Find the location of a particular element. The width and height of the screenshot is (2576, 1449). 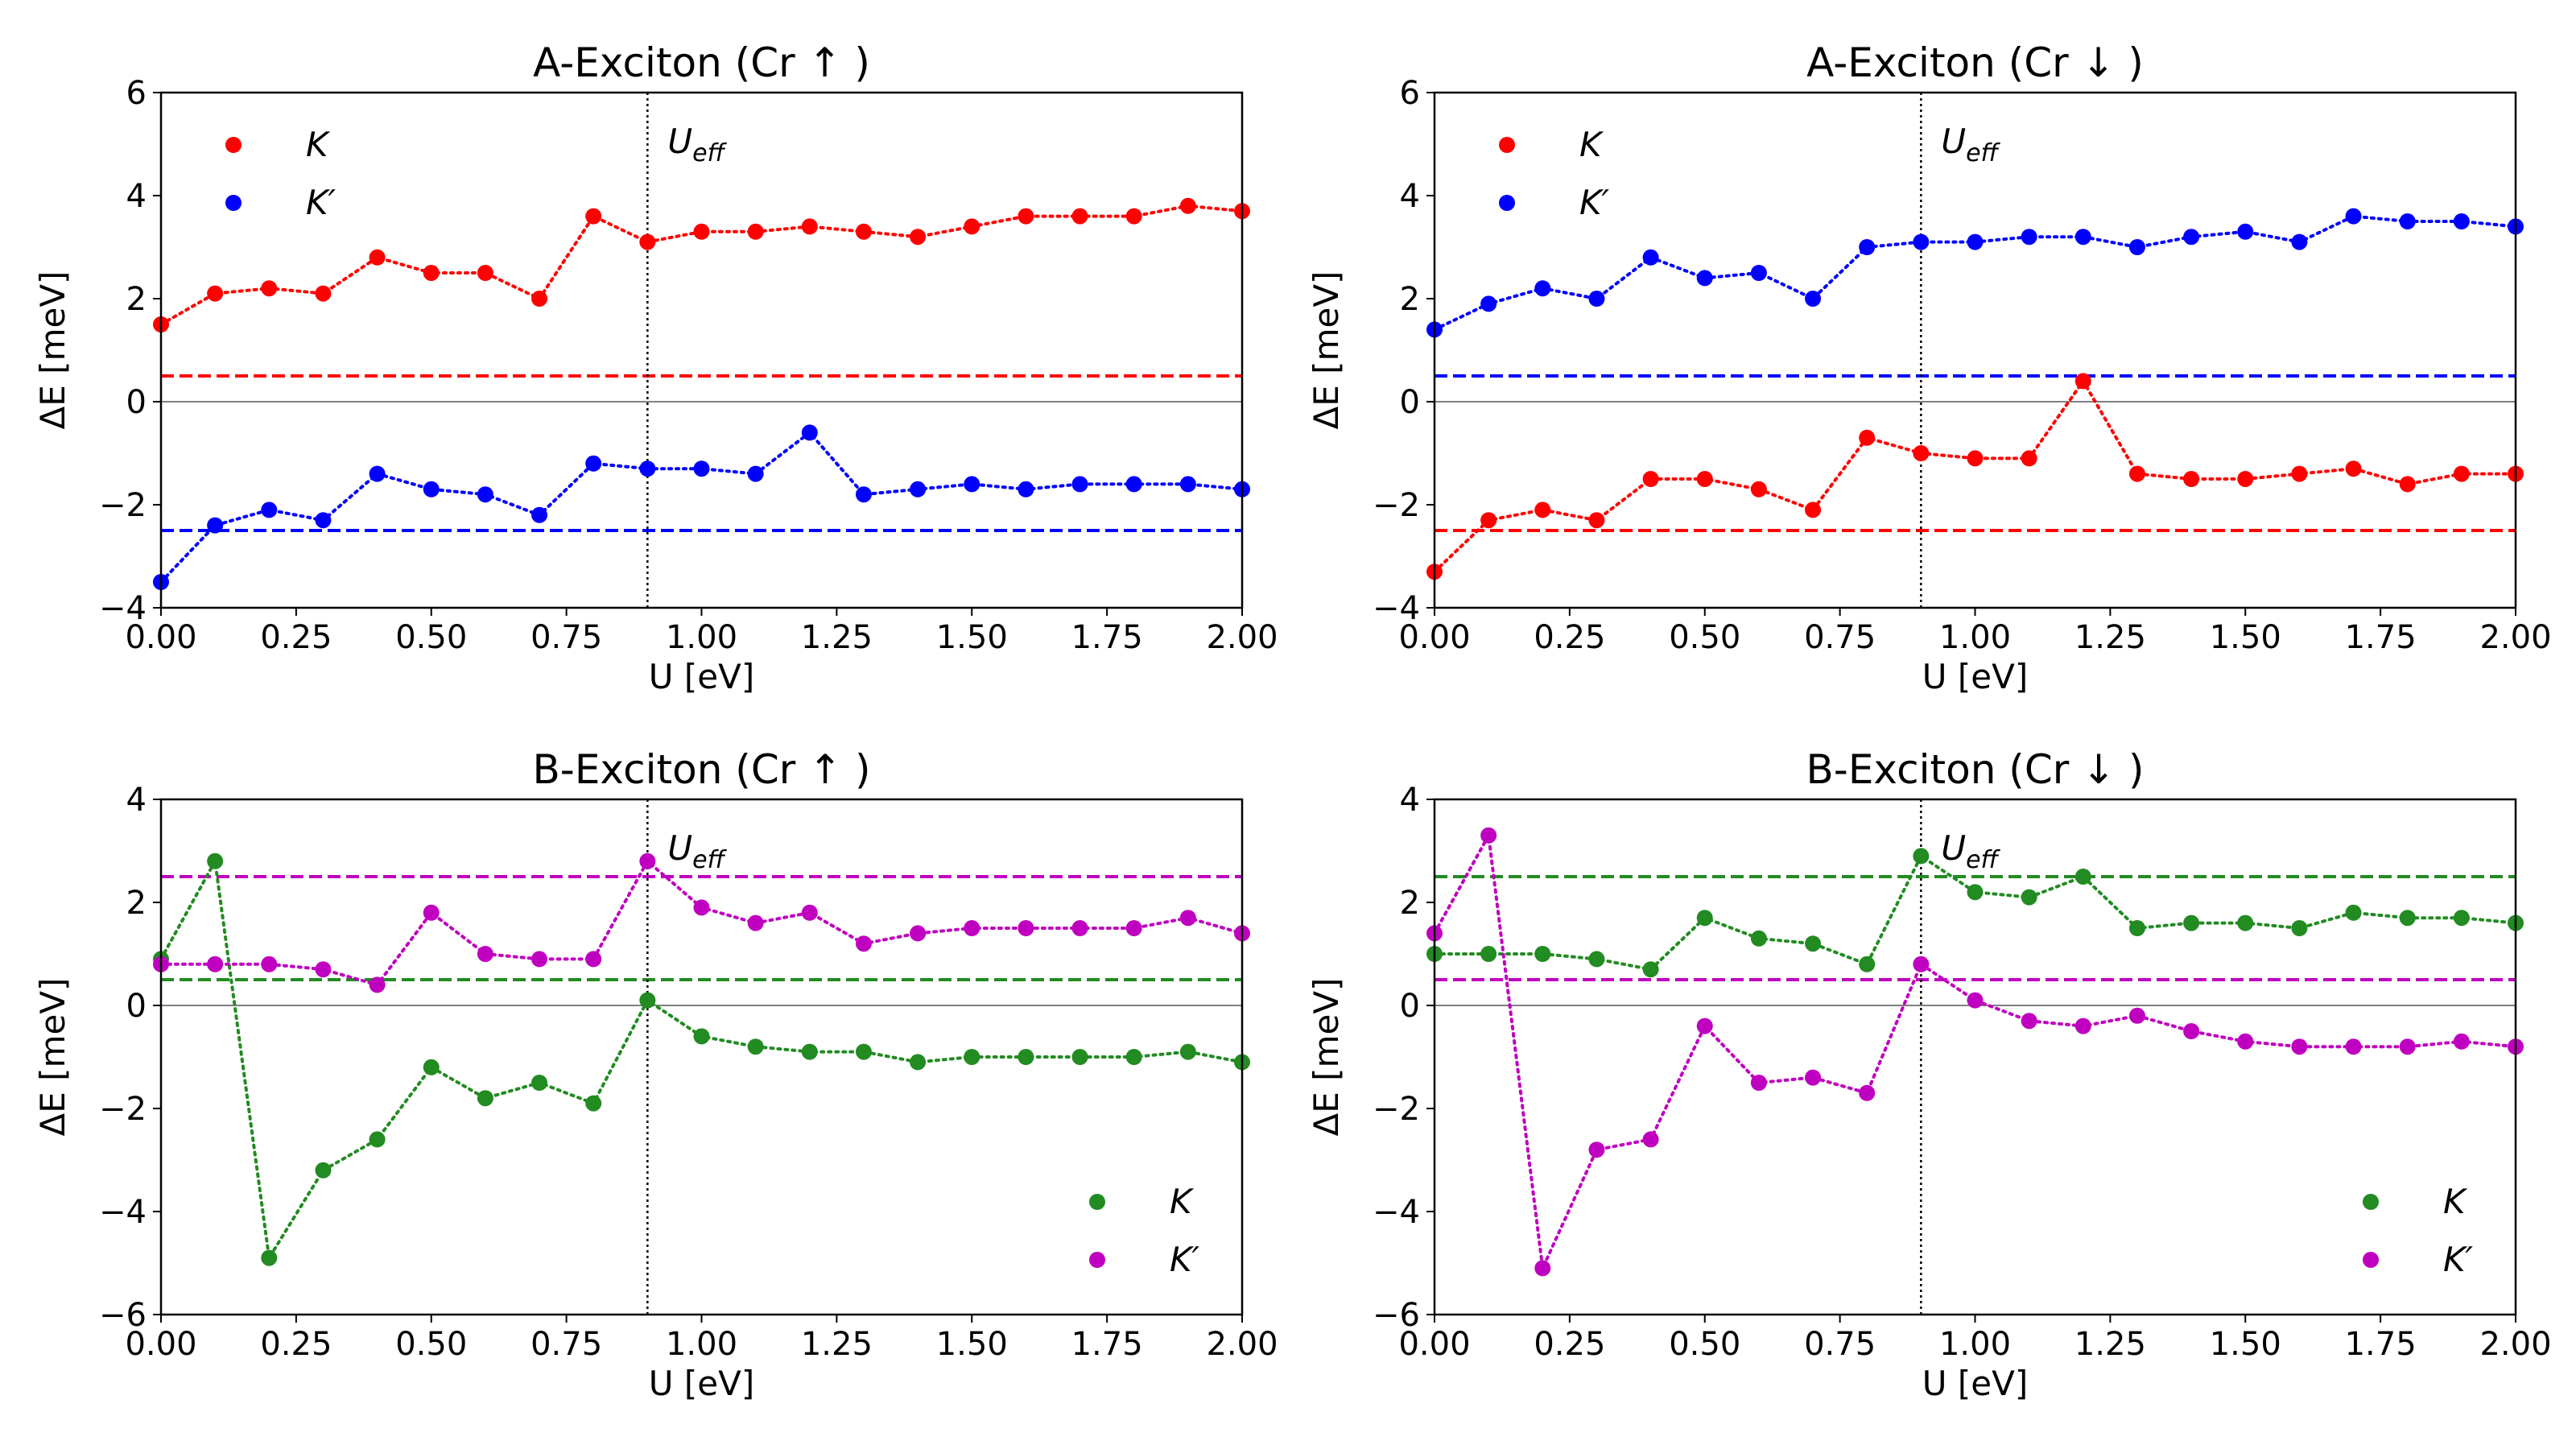

y-tick-label: −4 is located at coordinates (123, 1212).